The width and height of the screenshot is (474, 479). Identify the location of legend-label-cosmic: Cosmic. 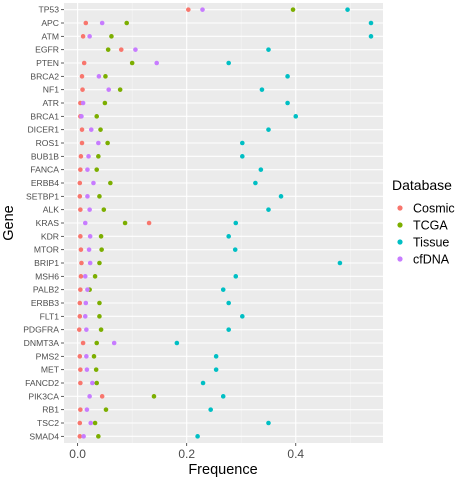
(434, 209).